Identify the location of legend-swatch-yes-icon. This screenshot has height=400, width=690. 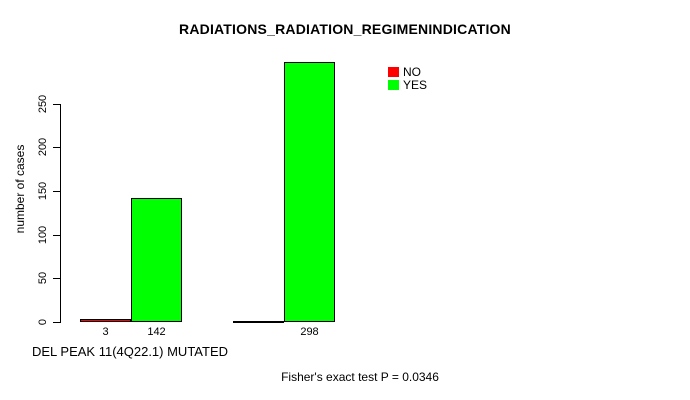
(393, 85).